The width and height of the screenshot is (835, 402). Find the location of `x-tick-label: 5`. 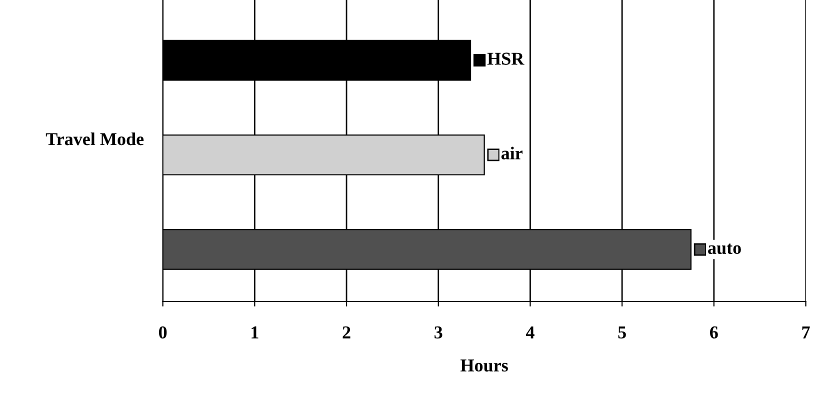

x-tick-label: 5 is located at coordinates (622, 332).